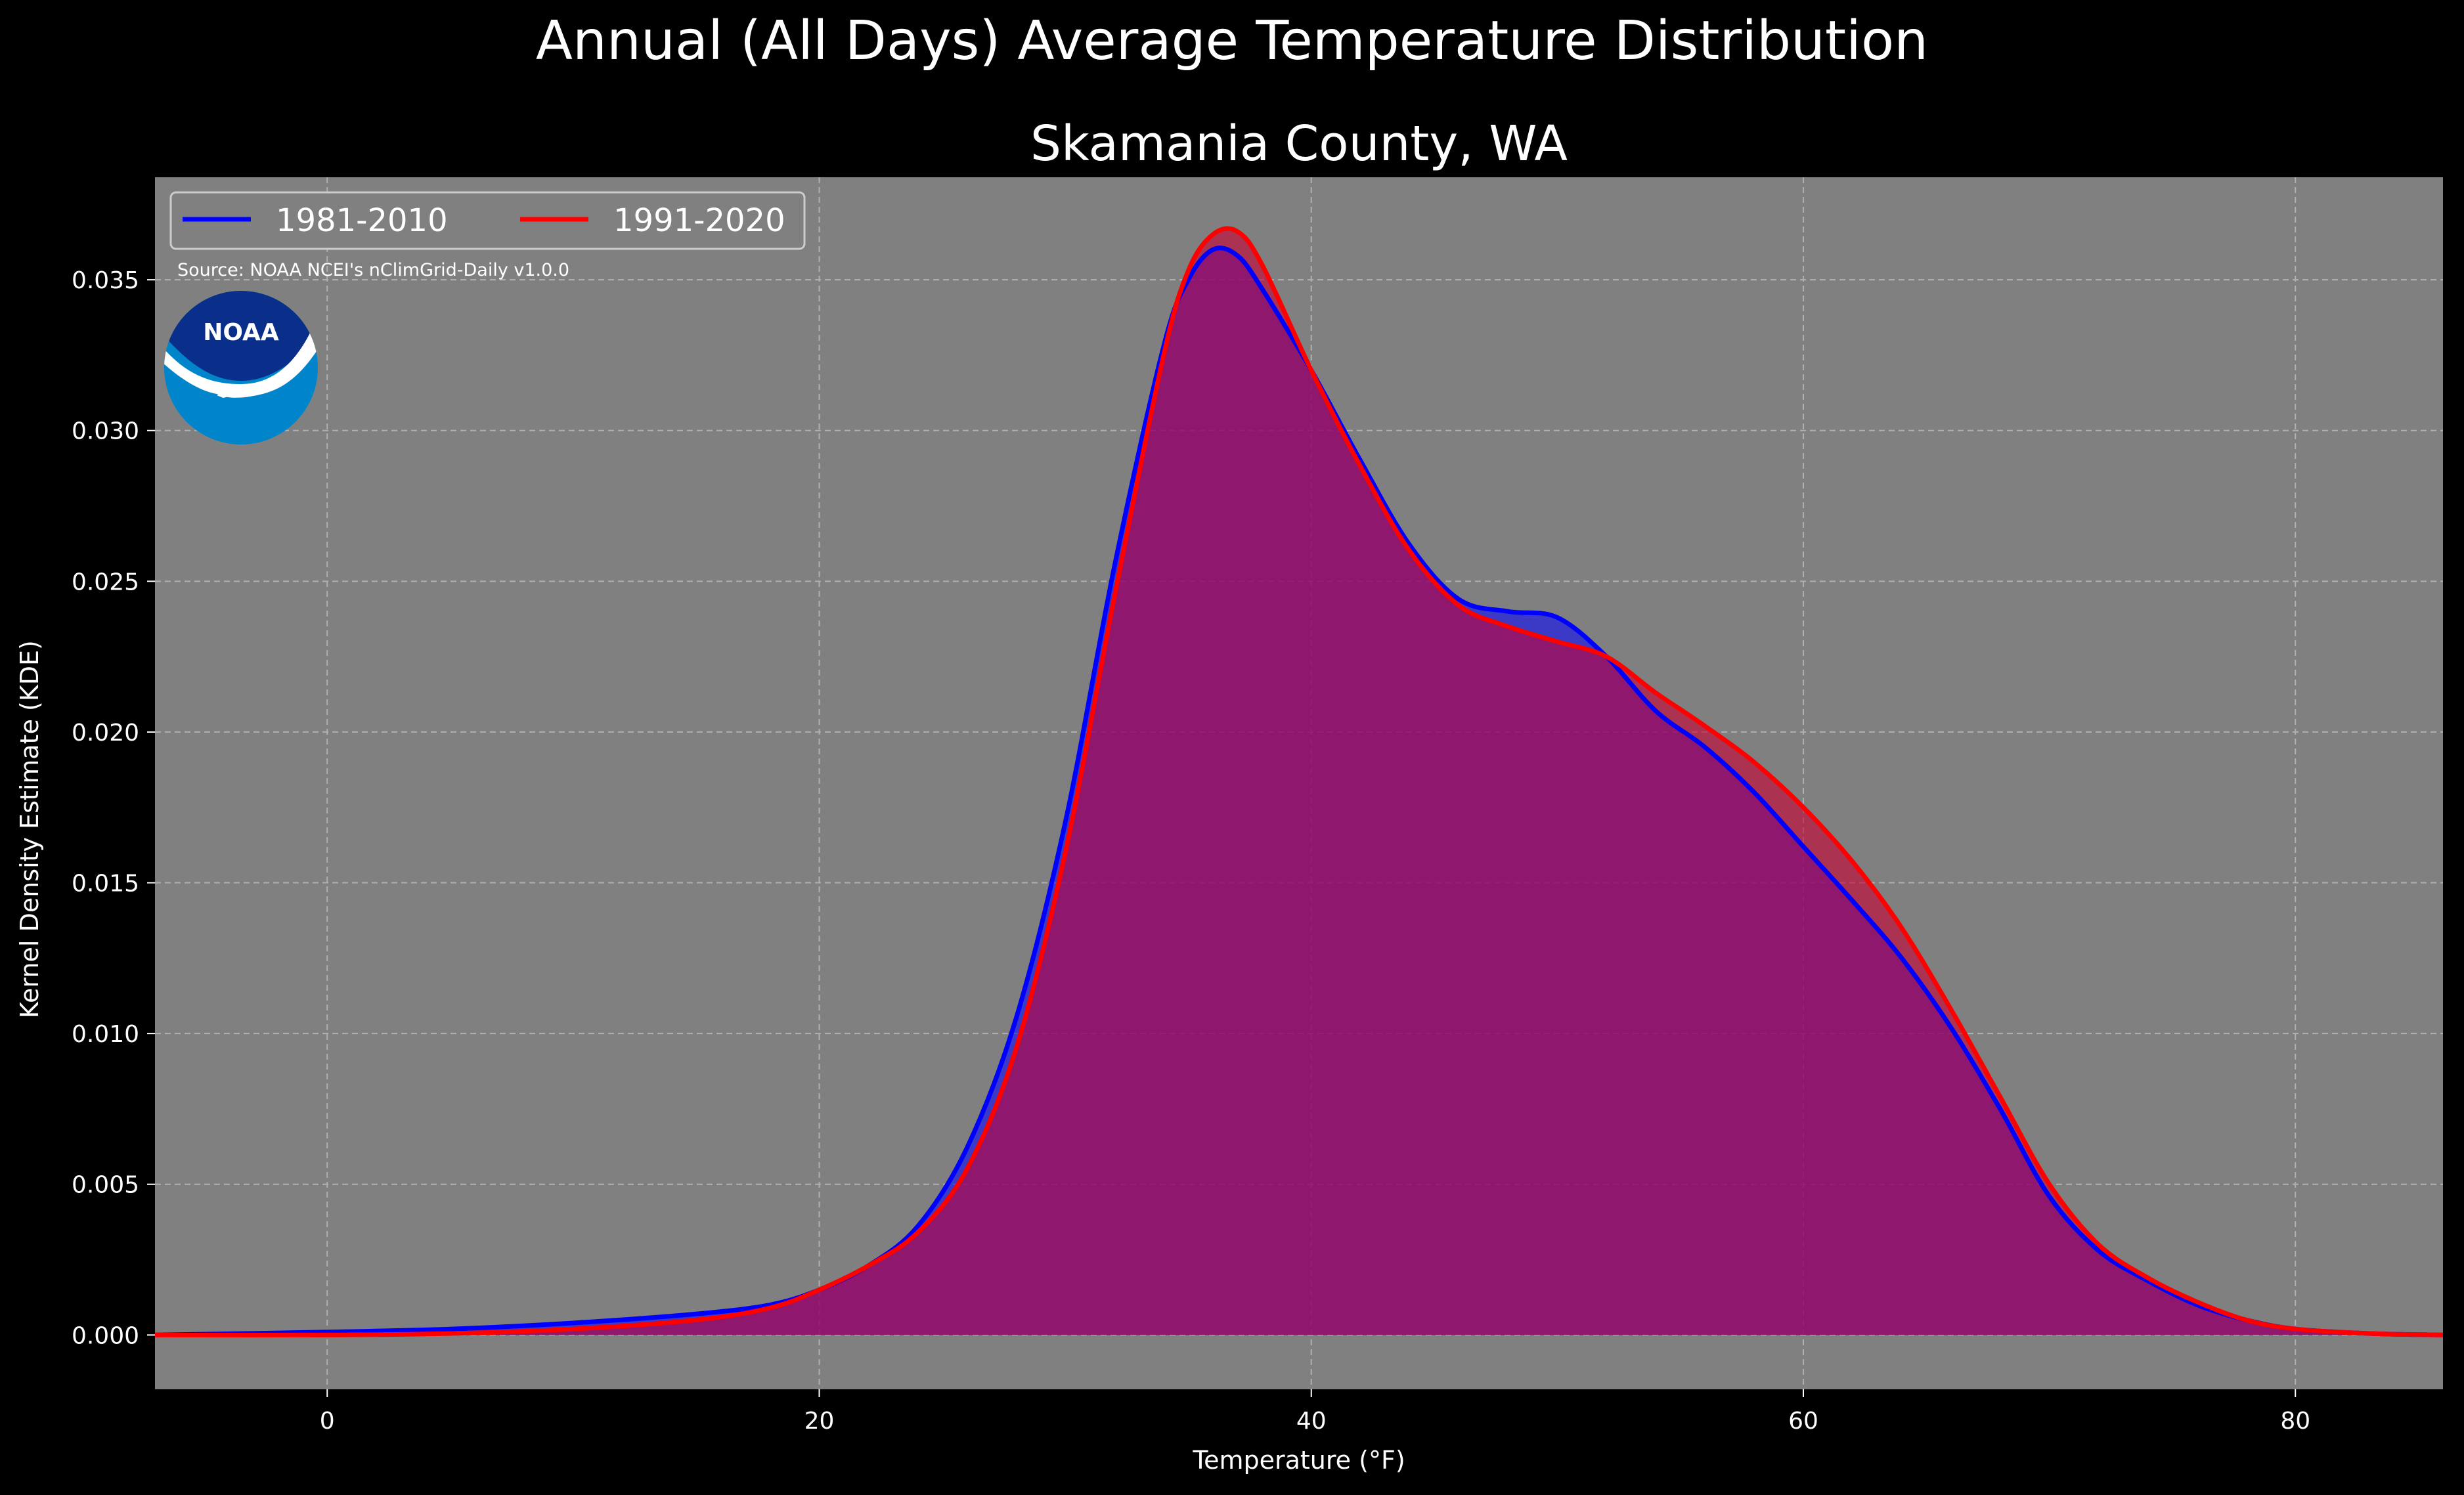 This screenshot has width=2464, height=1495. Describe the element at coordinates (1298, 1460) in the screenshot. I see `x-axis-label: Temperature (°F)` at that location.